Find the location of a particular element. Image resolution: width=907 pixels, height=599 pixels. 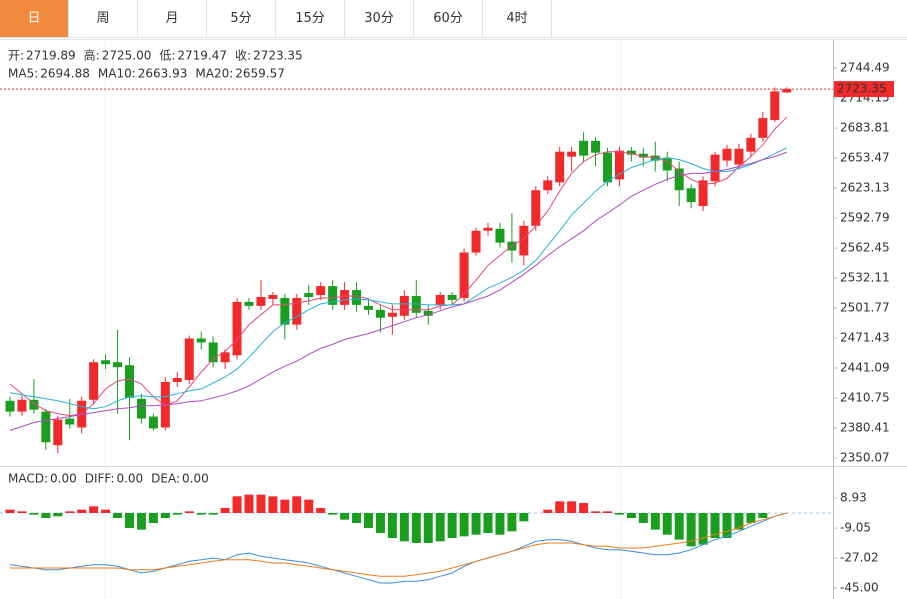

y-tick-label: 2562.45 is located at coordinates (865, 248).